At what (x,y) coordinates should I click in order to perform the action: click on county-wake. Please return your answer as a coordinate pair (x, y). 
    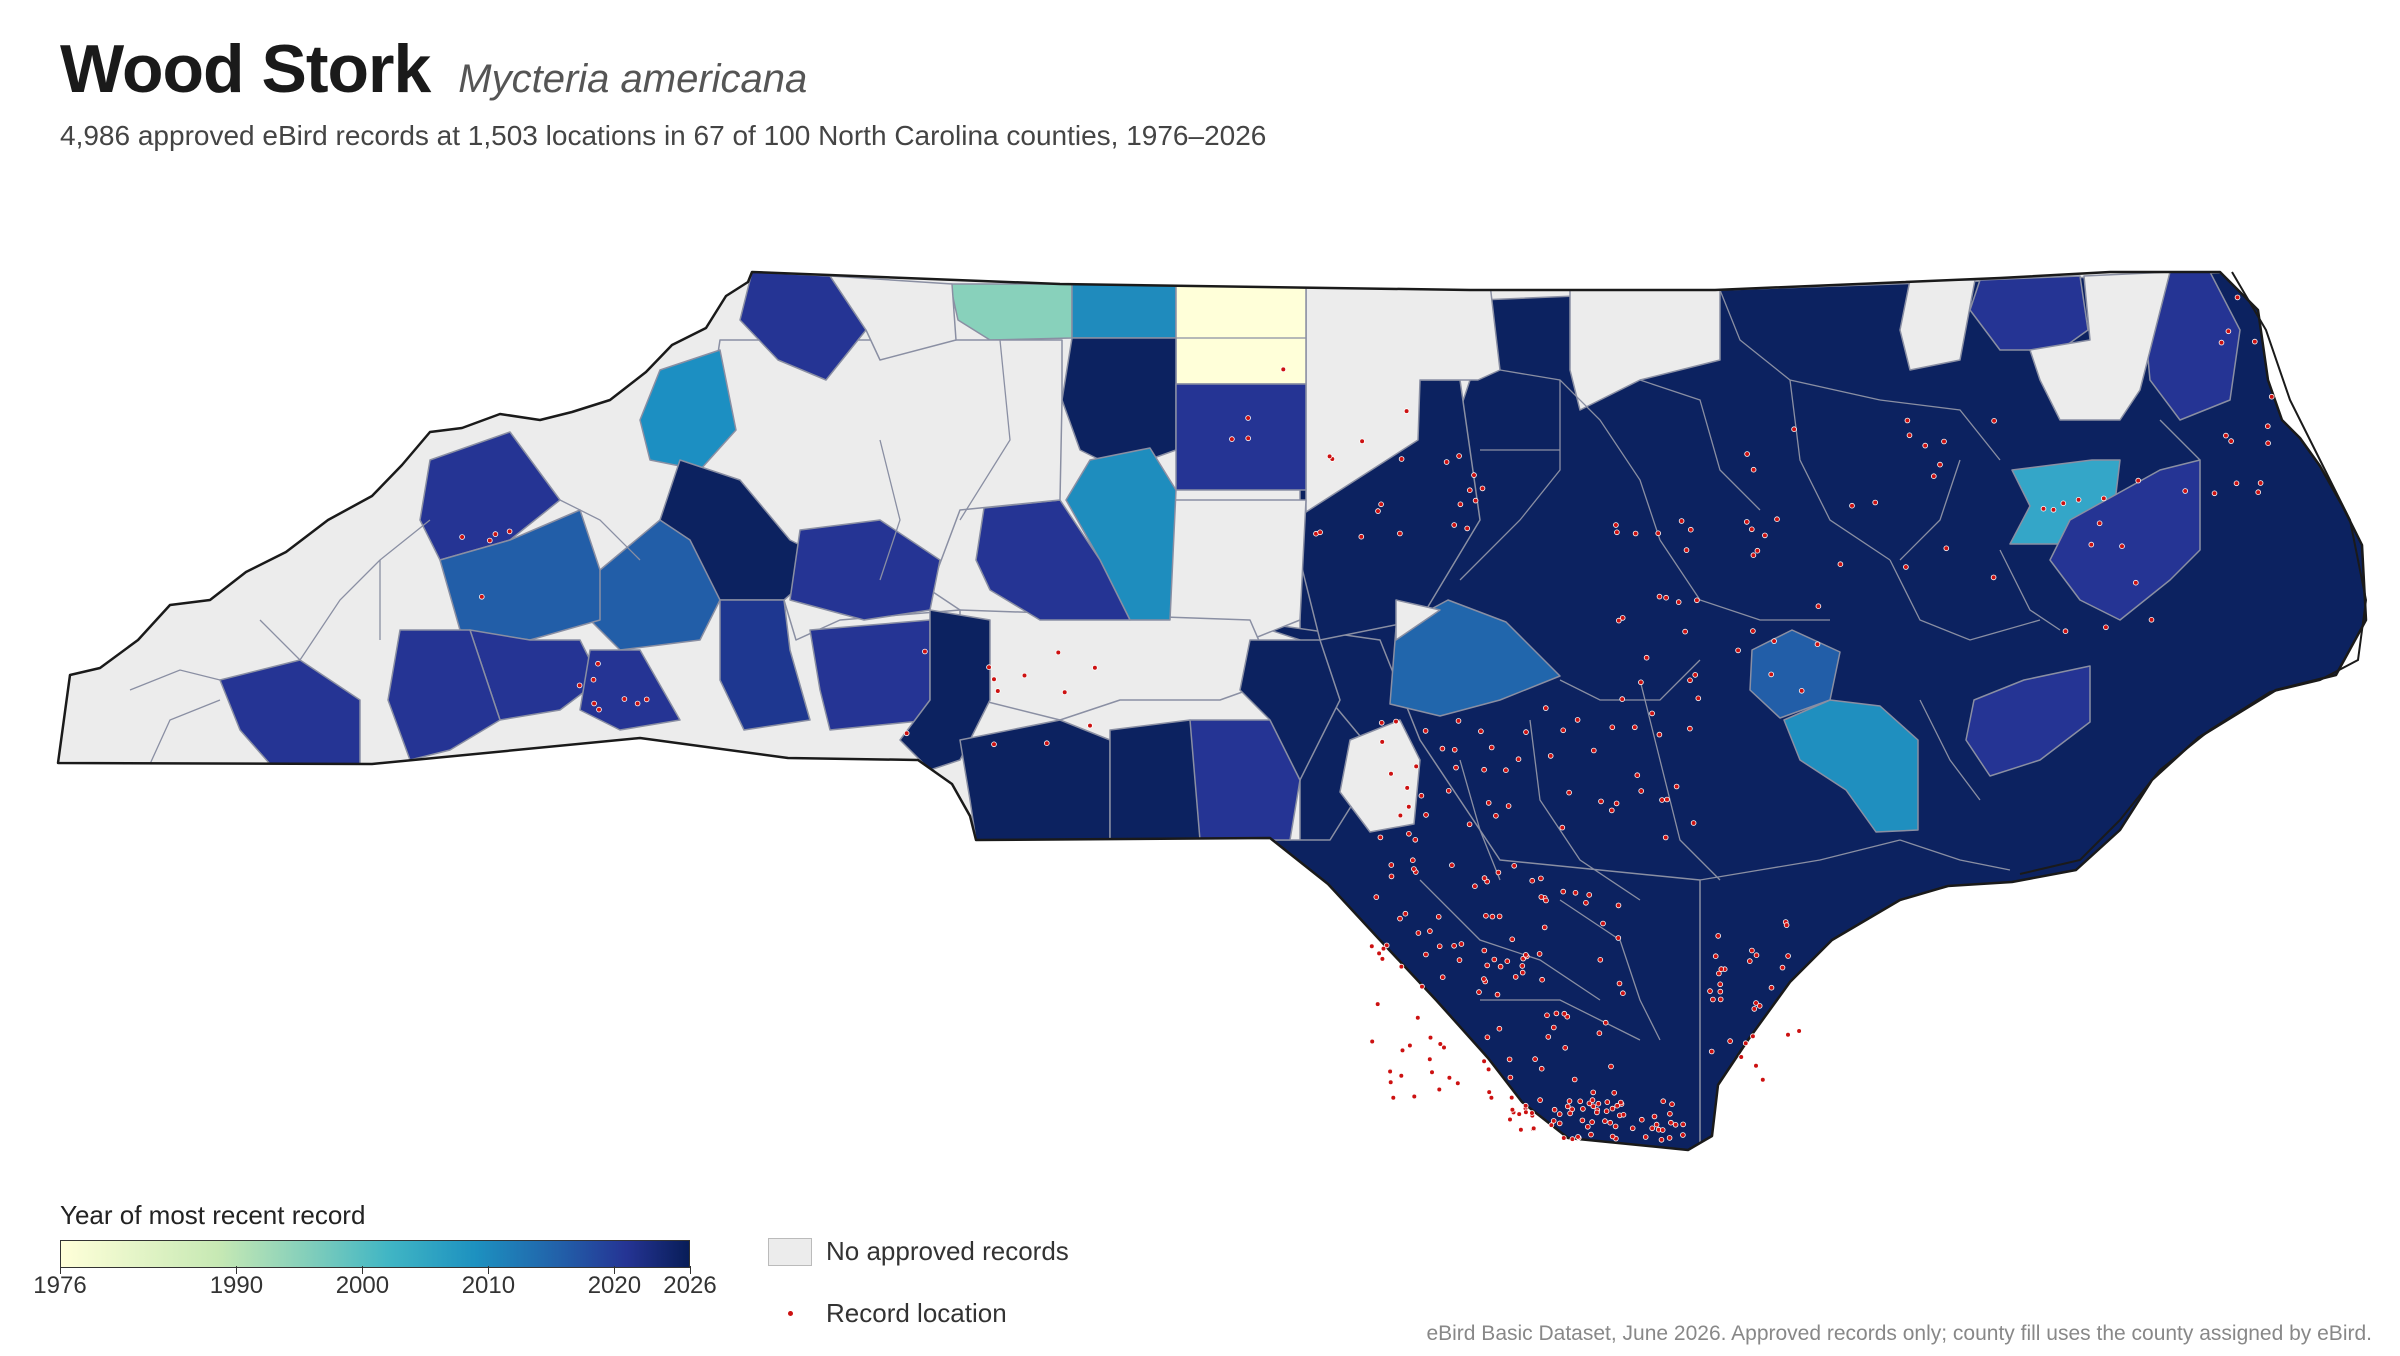
    Looking at the image, I should click on (1475, 658).